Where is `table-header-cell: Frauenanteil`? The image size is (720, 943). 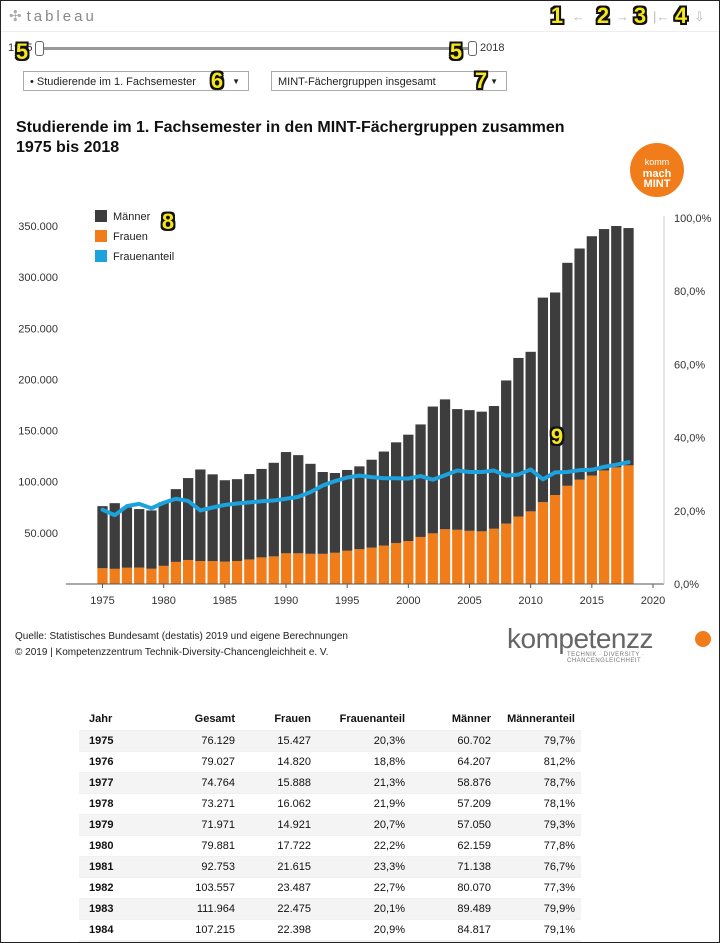
table-header-cell: Frauenanteil is located at coordinates (372, 719).